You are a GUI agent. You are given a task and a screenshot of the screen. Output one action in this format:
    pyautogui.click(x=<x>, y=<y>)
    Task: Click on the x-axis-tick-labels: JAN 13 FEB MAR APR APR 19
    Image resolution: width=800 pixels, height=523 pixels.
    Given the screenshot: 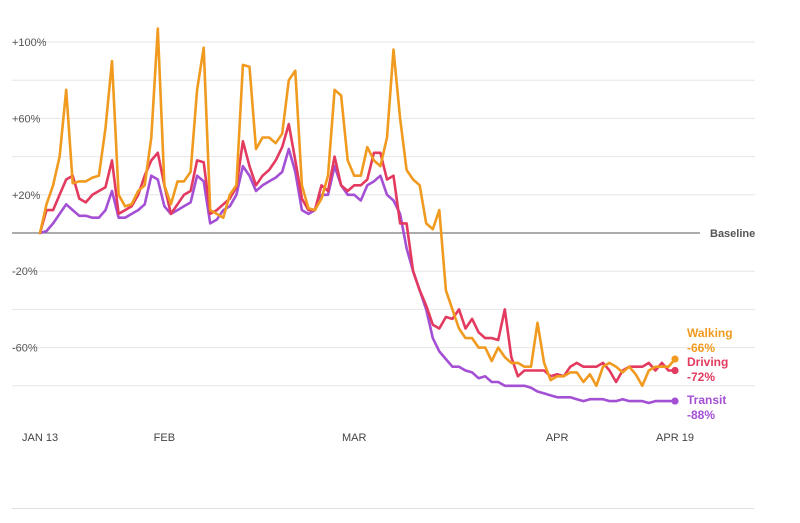 What is the action you would take?
    pyautogui.click(x=358, y=438)
    